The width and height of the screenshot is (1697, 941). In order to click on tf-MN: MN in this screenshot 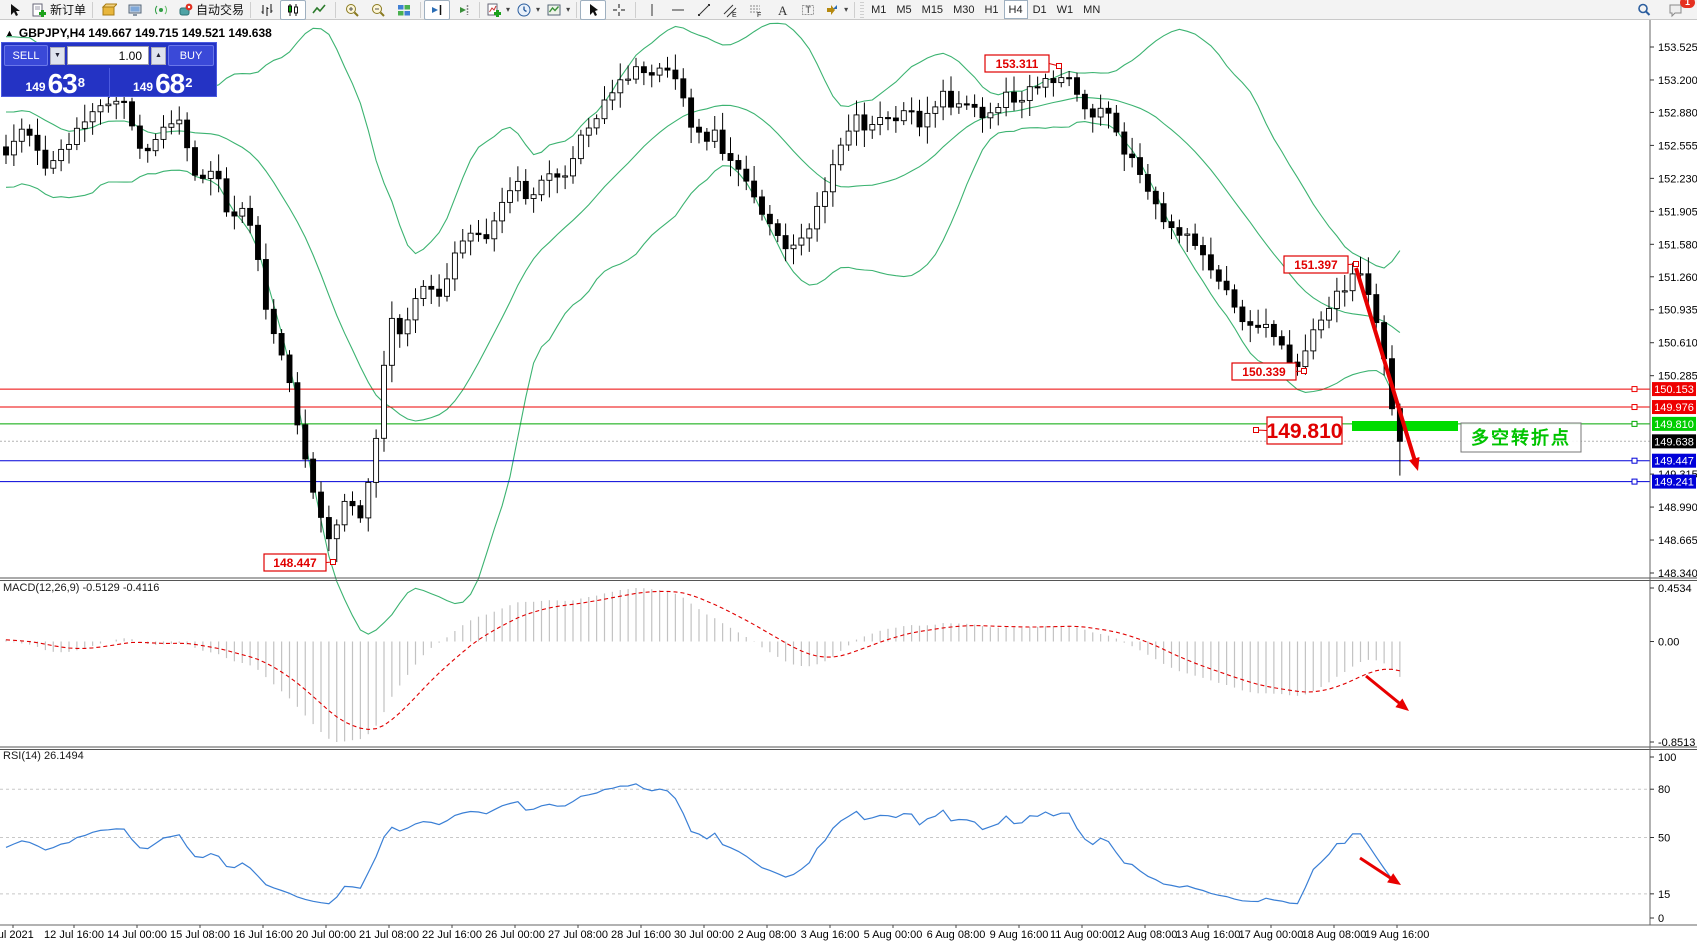, I will do `click(1092, 9)`.